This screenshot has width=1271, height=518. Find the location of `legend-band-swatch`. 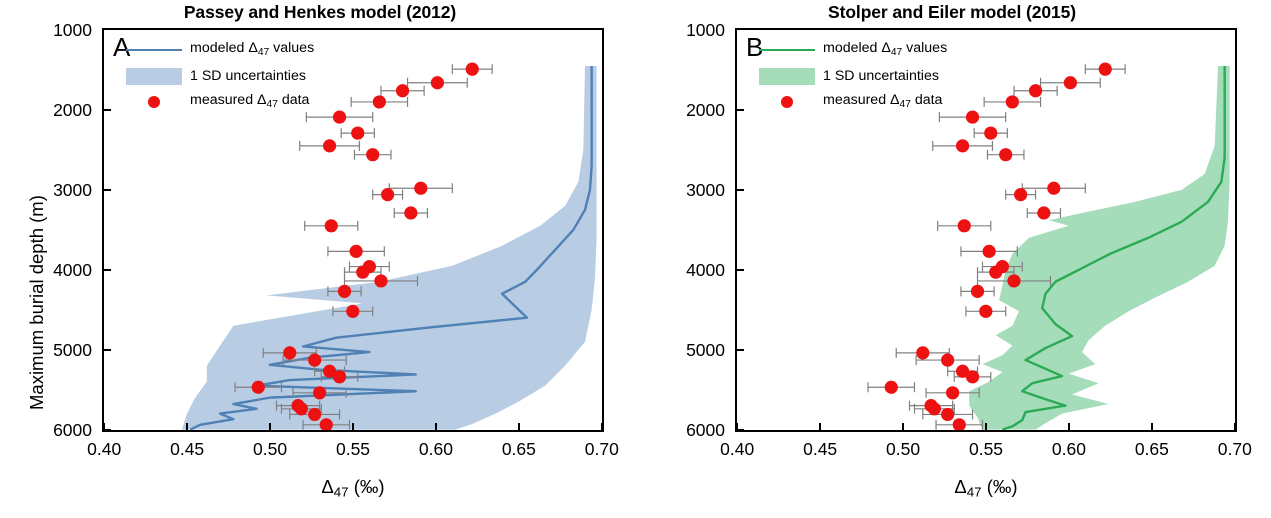

legend-band-swatch is located at coordinates (787, 76).